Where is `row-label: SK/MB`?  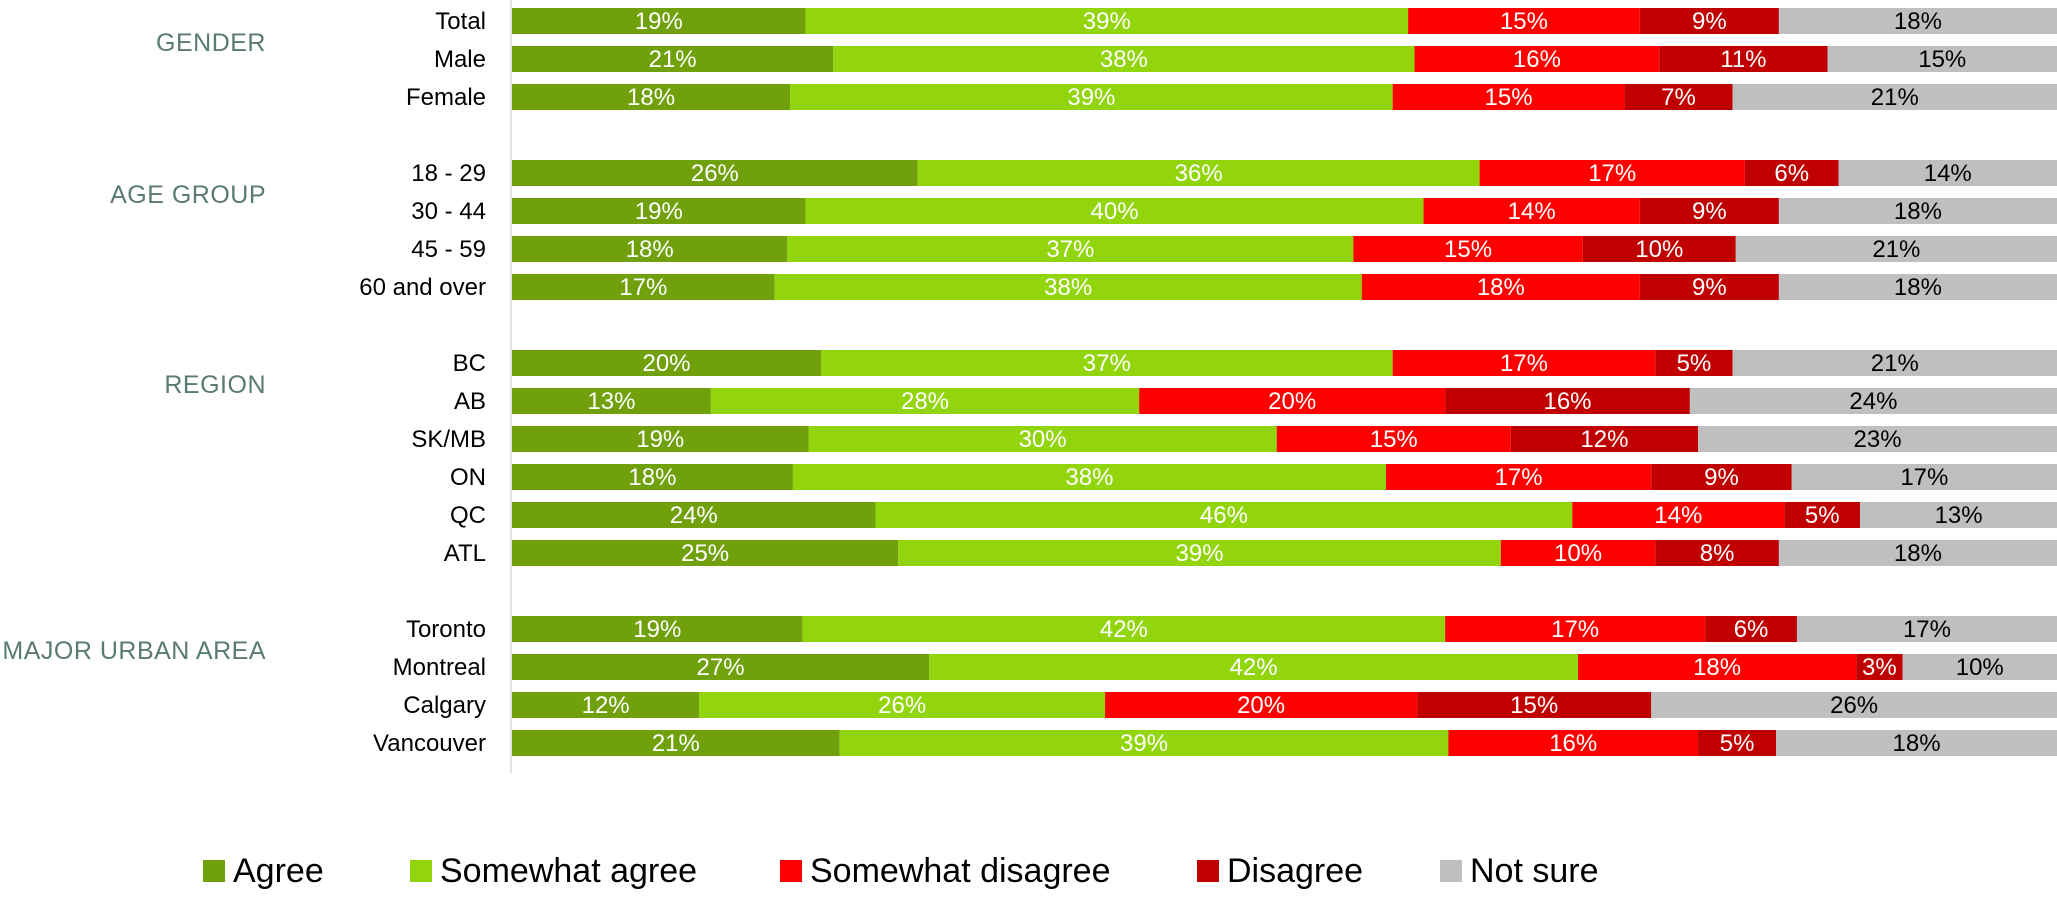
row-label: SK/MB is located at coordinates (448, 439).